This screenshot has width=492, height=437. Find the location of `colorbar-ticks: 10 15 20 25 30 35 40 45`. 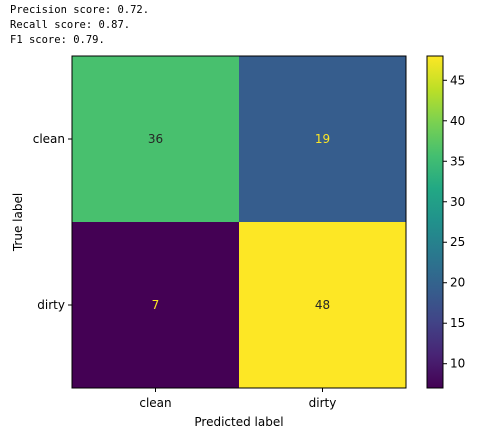

colorbar-ticks: 10 15 20 25 30 35 40 45 is located at coordinates (454, 222).